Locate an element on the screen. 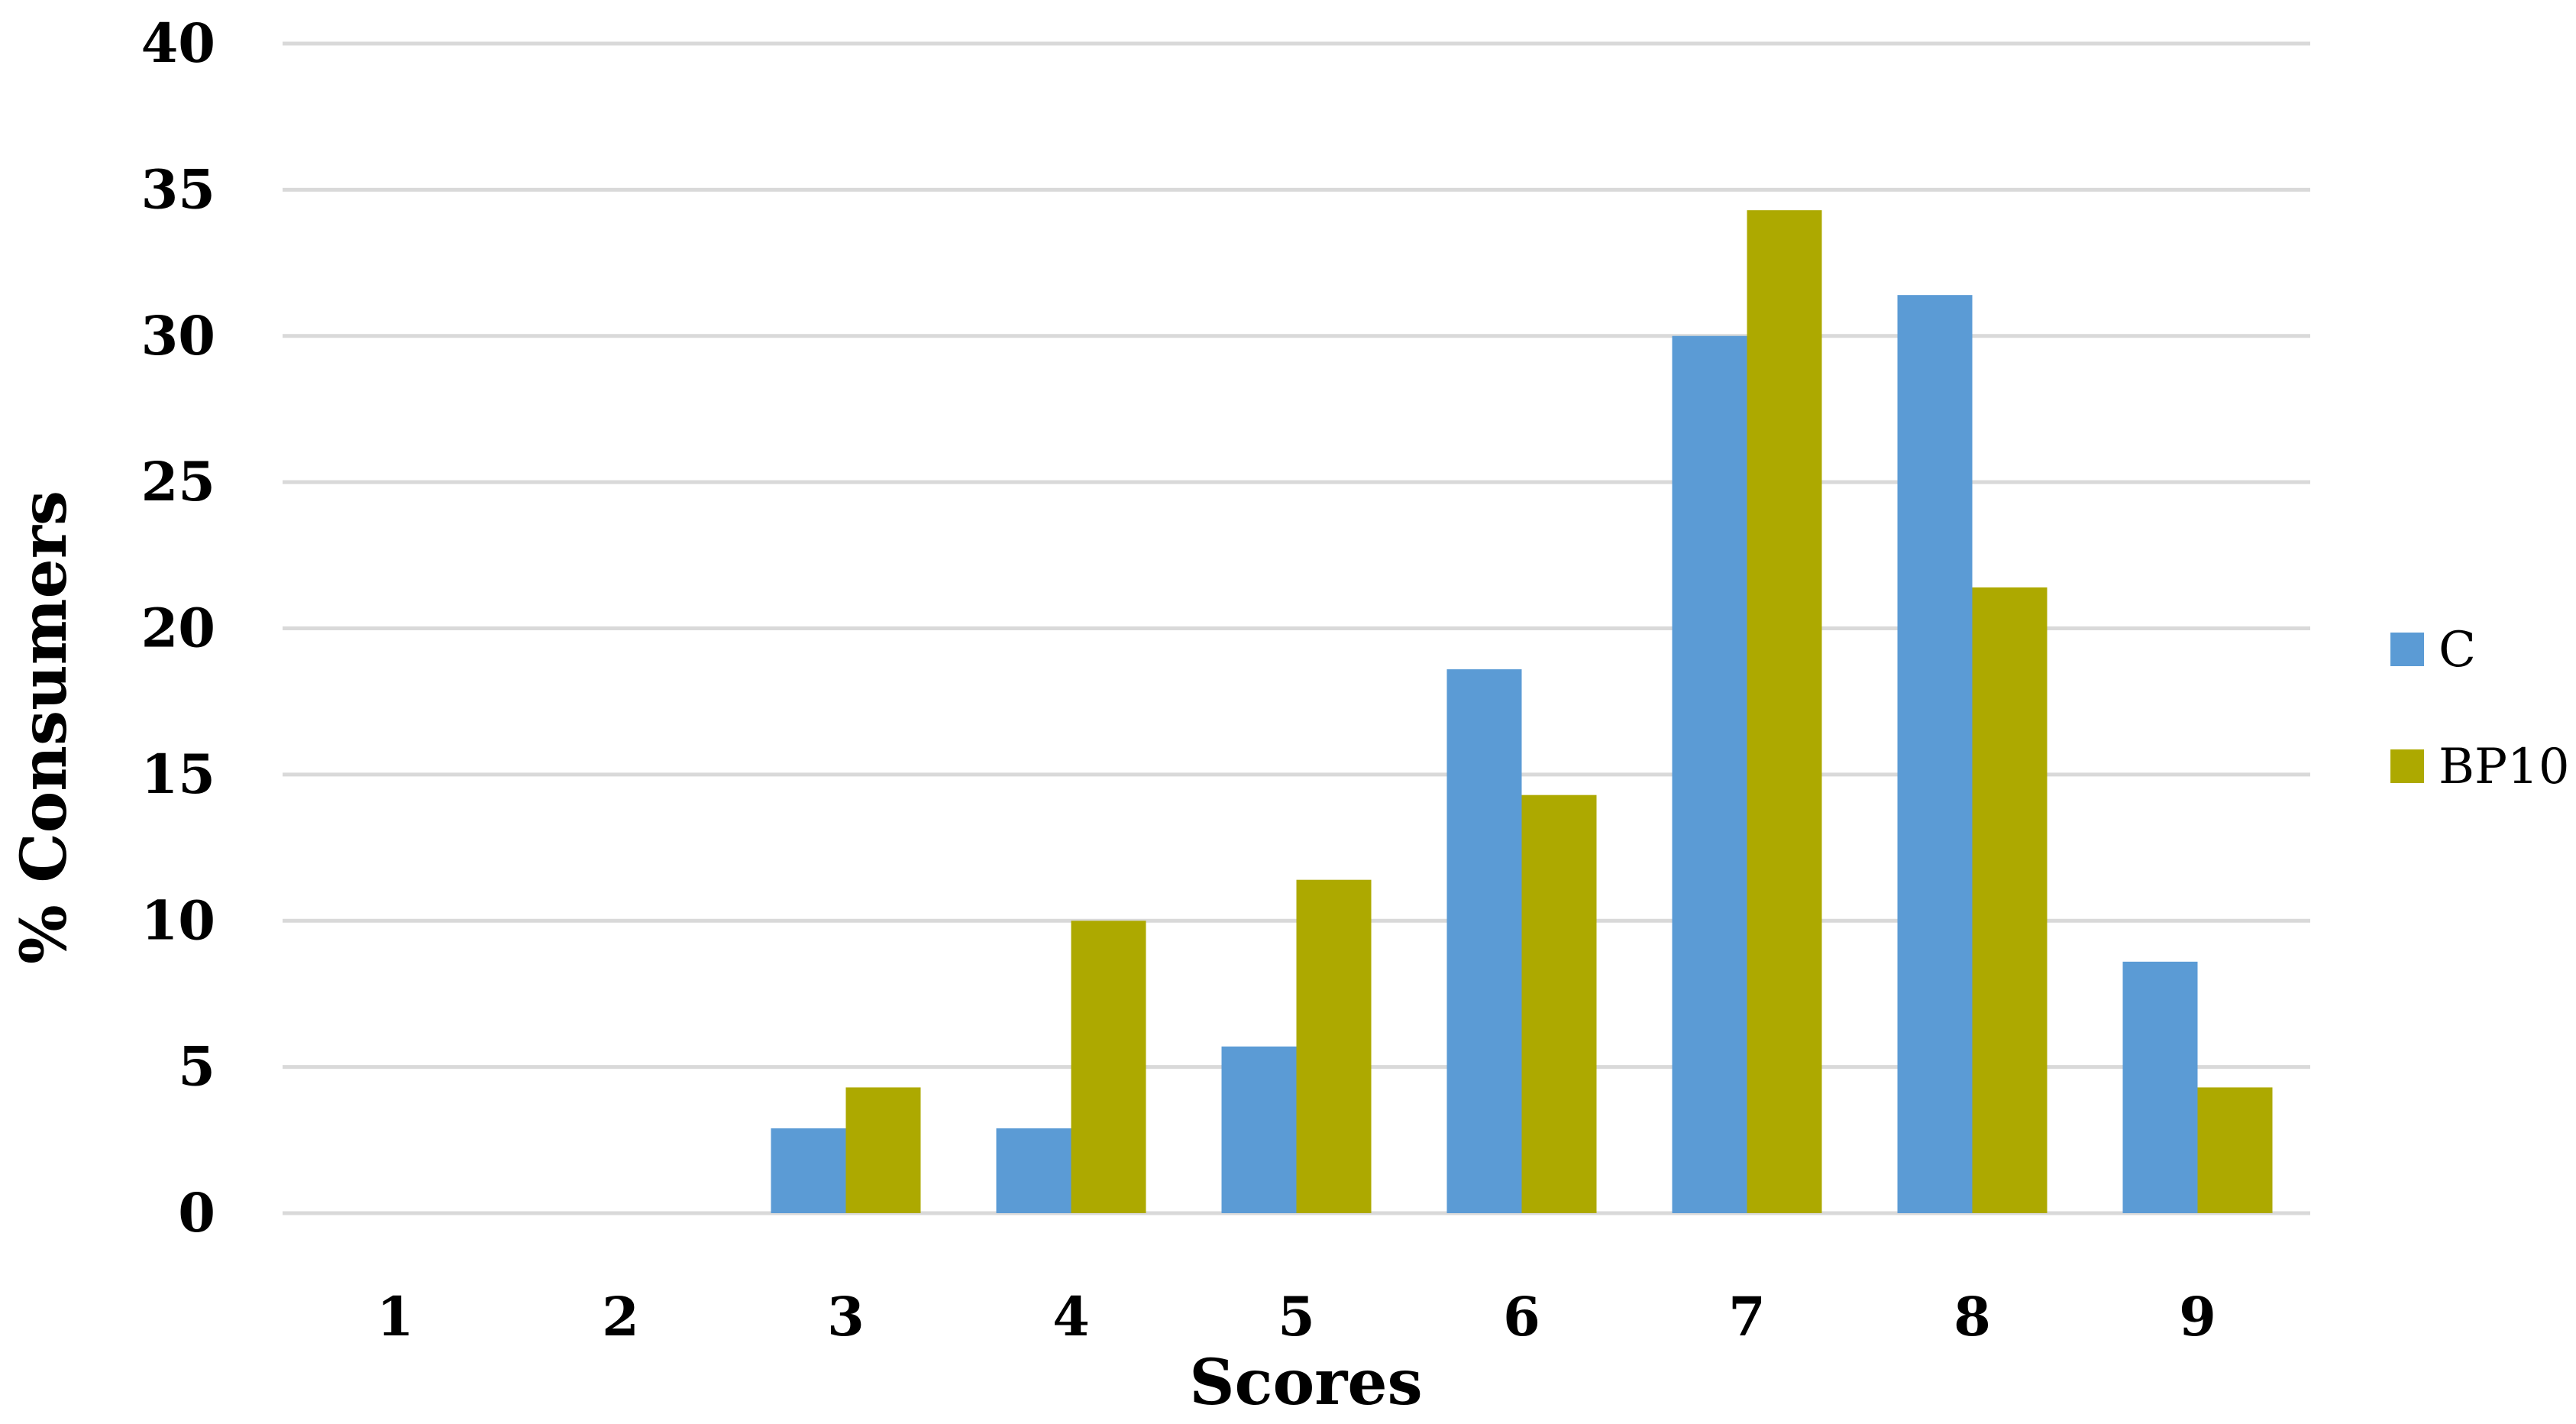 The height and width of the screenshot is (1424, 2576). y-tick-label: 25 is located at coordinates (178, 481).